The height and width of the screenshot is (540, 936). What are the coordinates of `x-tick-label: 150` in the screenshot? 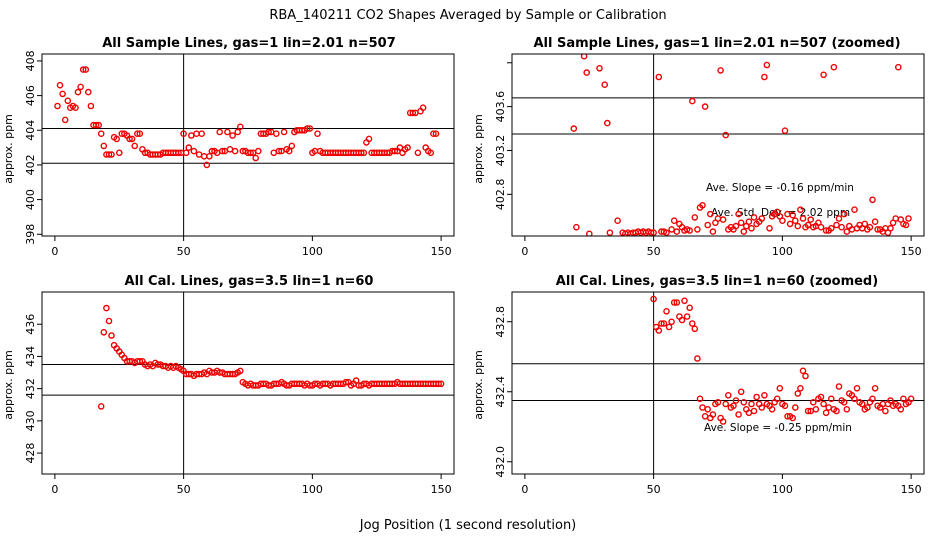 It's located at (441, 251).